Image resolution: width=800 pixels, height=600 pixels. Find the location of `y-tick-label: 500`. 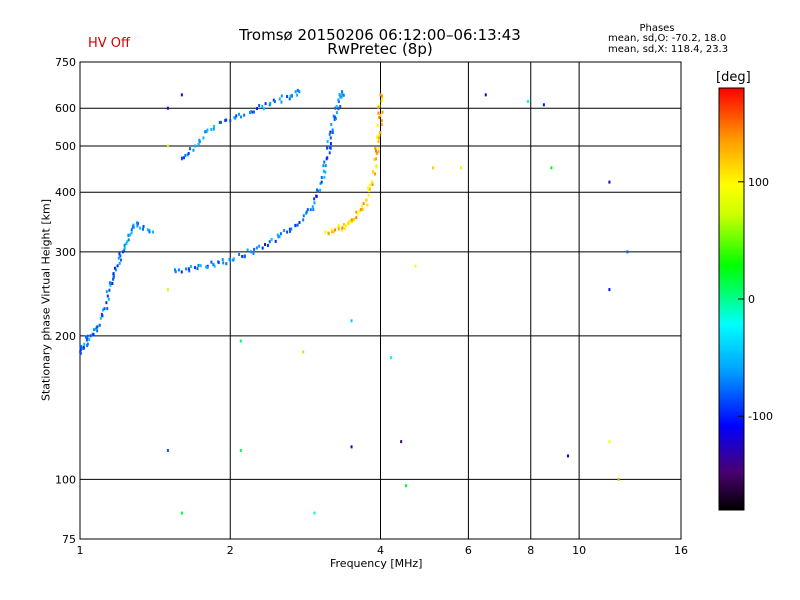

y-tick-label: 500 is located at coordinates (65, 146).